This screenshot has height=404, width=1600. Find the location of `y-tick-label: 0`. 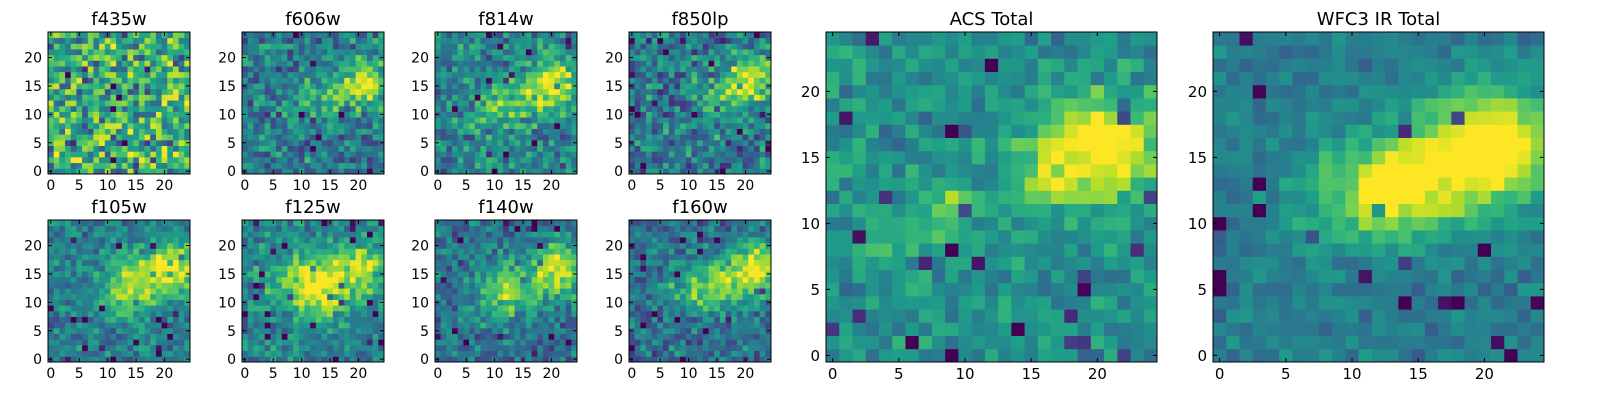

y-tick-label: 0 is located at coordinates (37, 172).